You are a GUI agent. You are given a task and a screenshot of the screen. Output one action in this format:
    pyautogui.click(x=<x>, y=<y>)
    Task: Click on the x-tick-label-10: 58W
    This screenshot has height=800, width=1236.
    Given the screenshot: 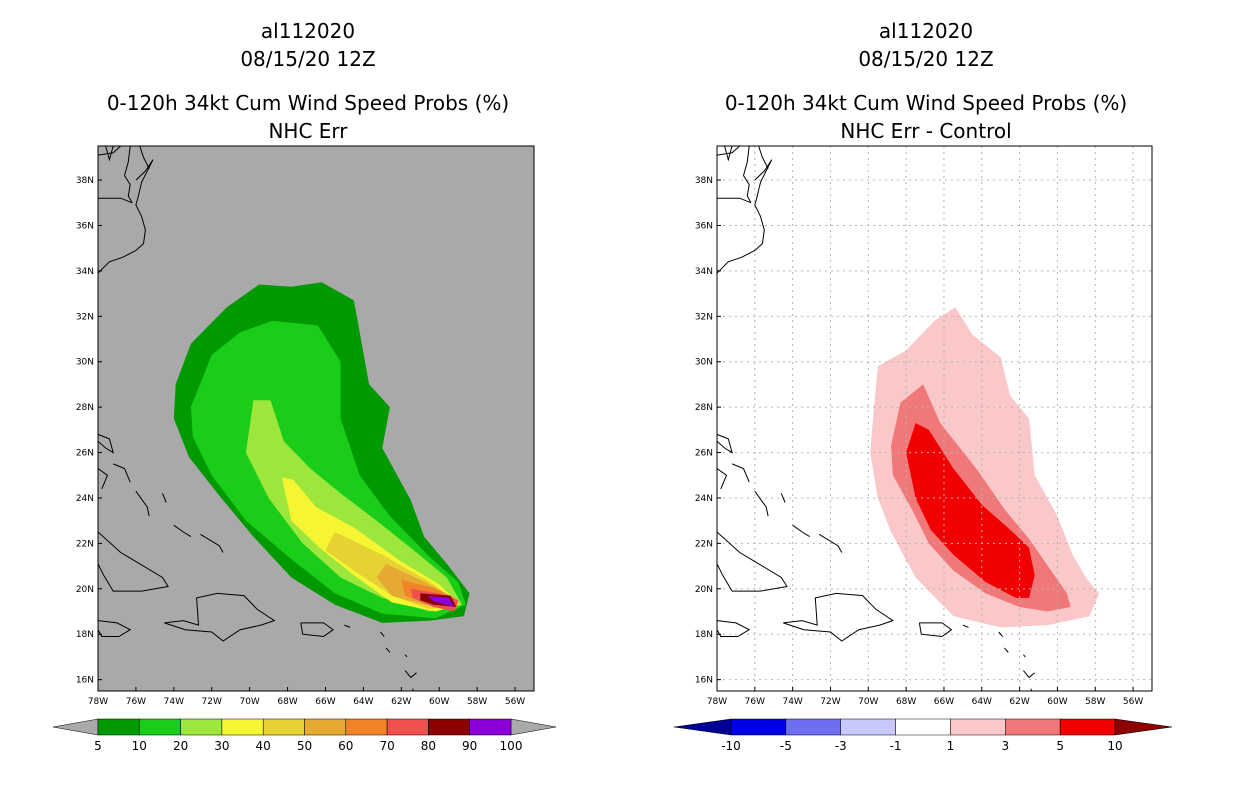 What is the action you would take?
    pyautogui.click(x=477, y=702)
    